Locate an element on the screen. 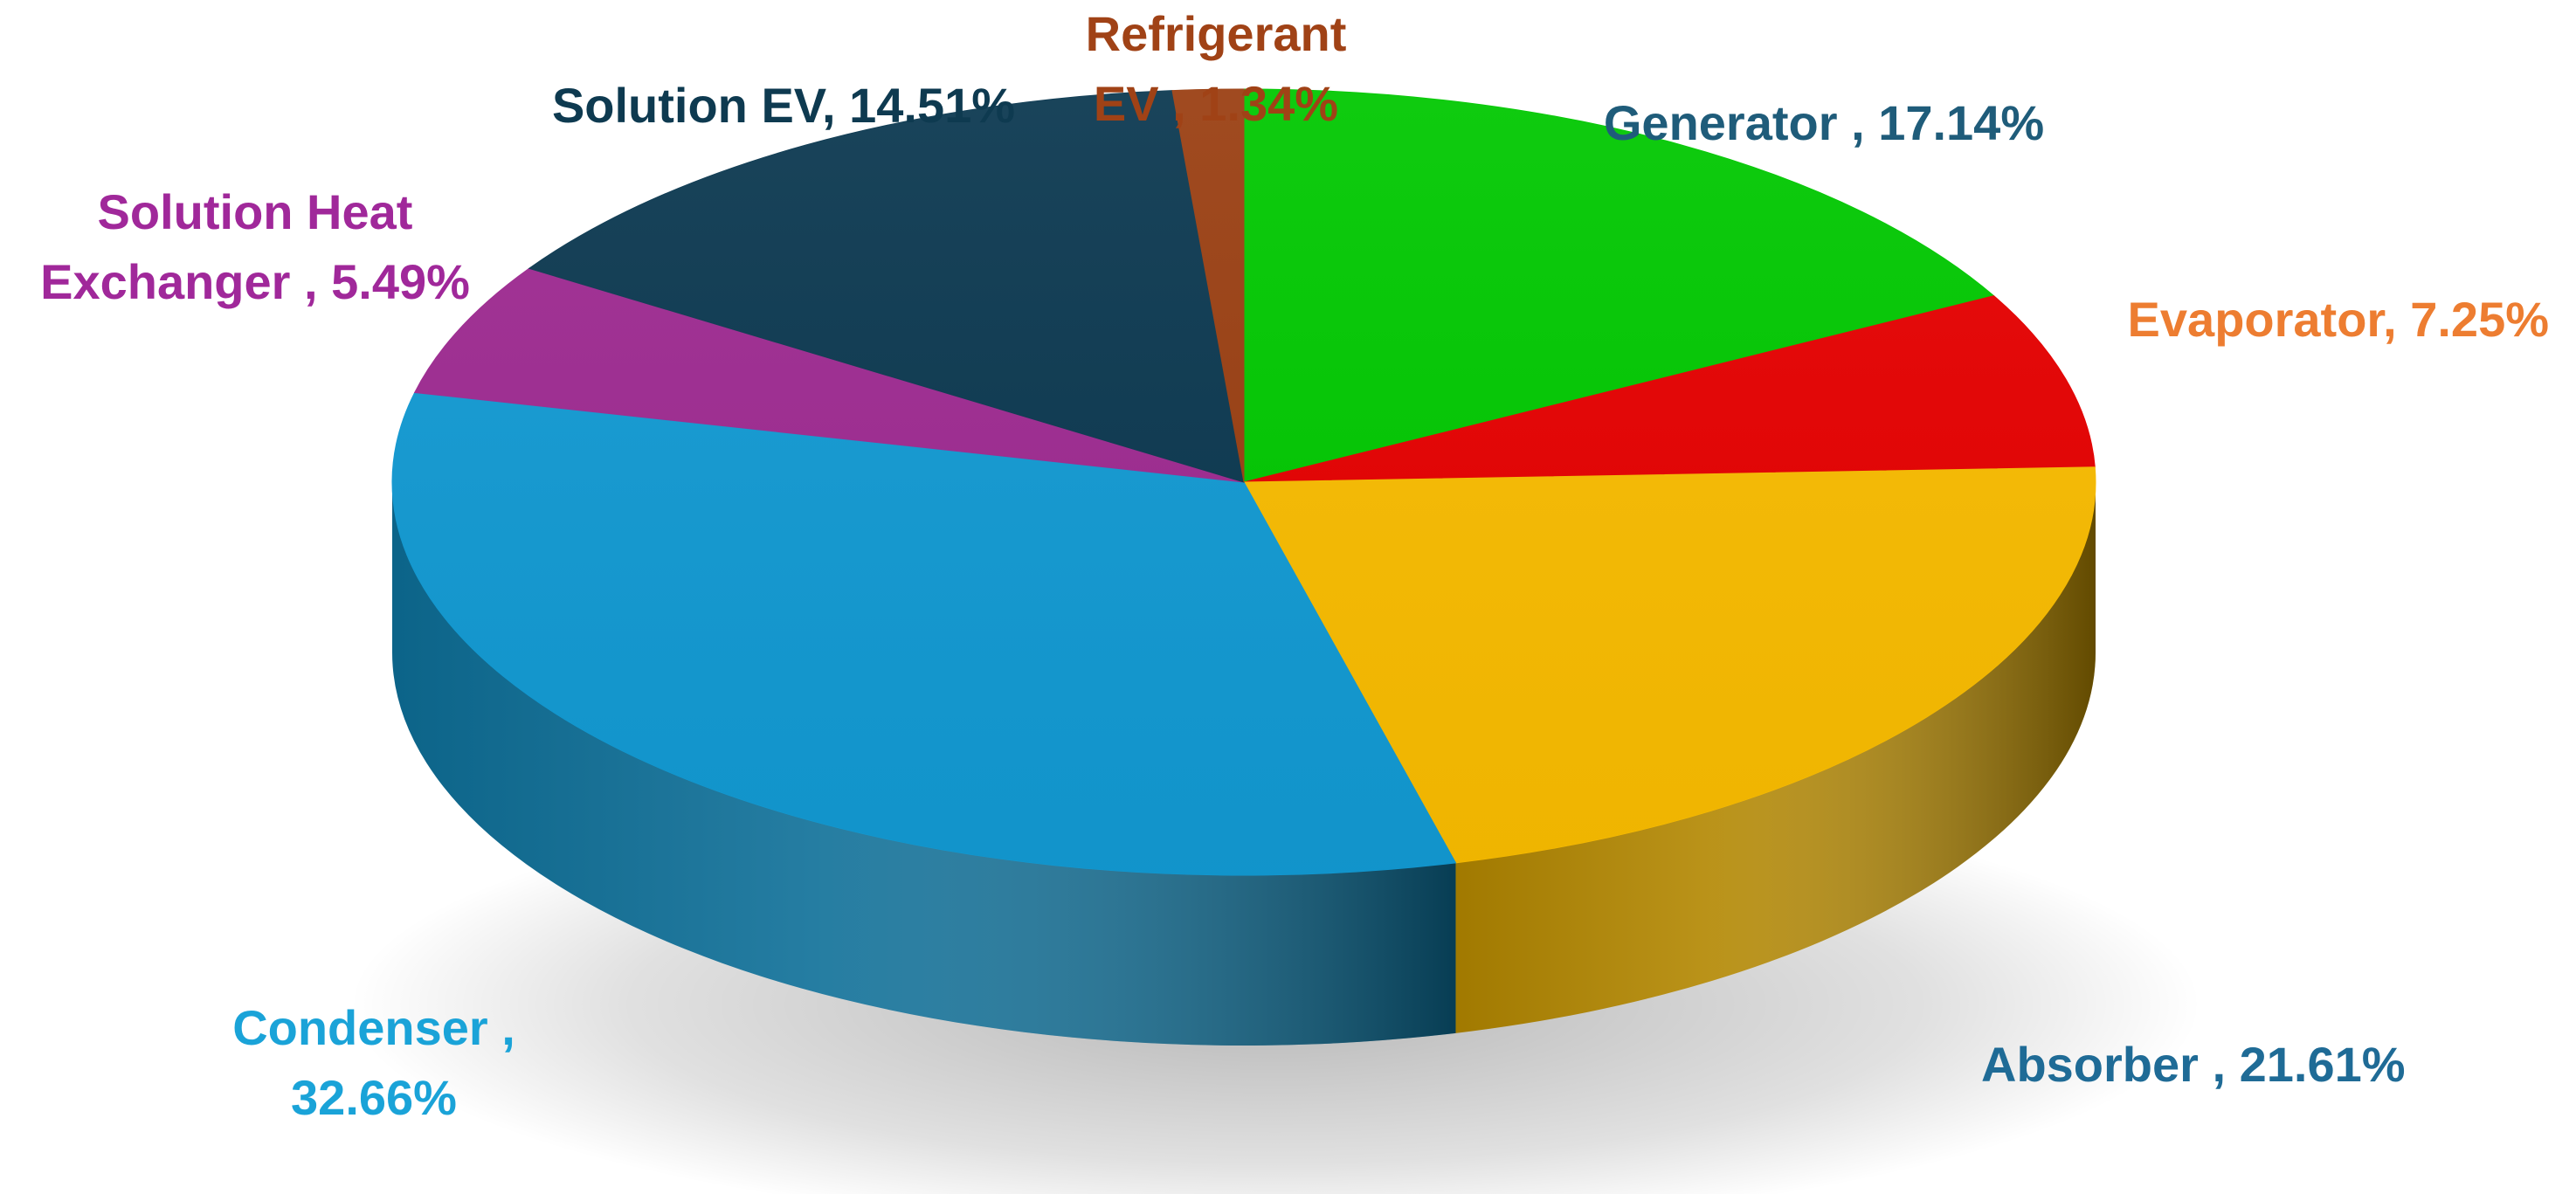 The height and width of the screenshot is (1194, 2576). label-absorber-line-1: Absorber , 21.61% is located at coordinates (2193, 1064).